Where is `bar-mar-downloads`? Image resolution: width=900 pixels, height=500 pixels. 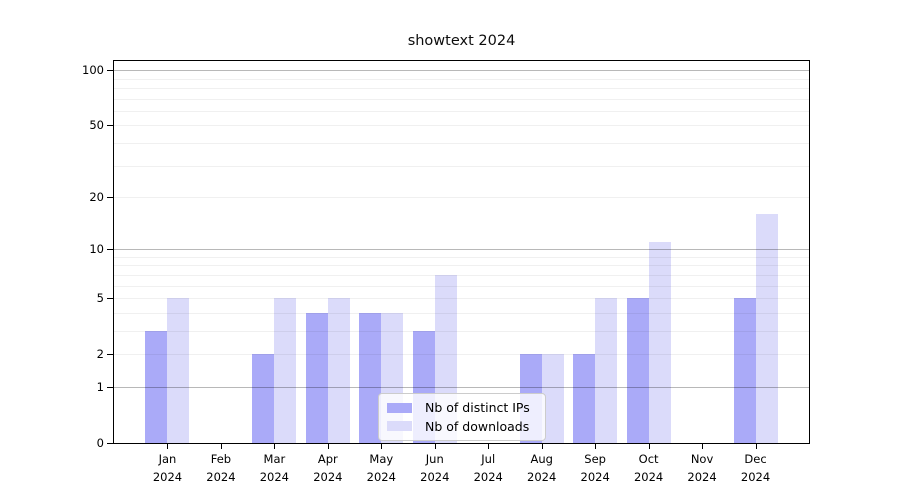
bar-mar-downloads is located at coordinates (285, 370).